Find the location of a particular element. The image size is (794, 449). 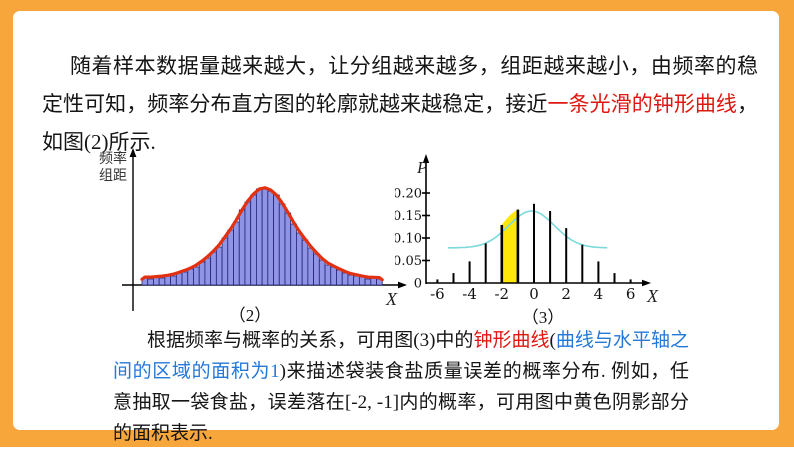

fig3-y-tick-label: 0.15 is located at coordinates (408, 216).